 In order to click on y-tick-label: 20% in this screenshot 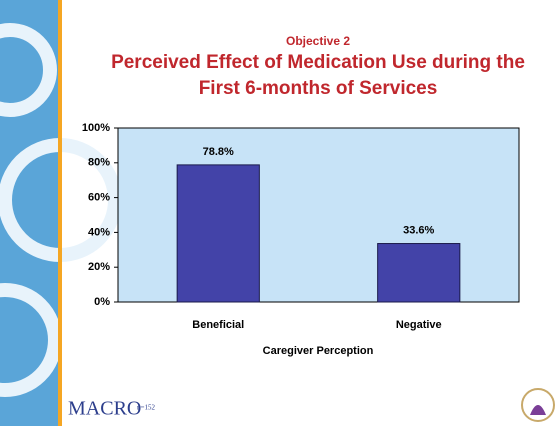, I will do `click(99, 267)`.